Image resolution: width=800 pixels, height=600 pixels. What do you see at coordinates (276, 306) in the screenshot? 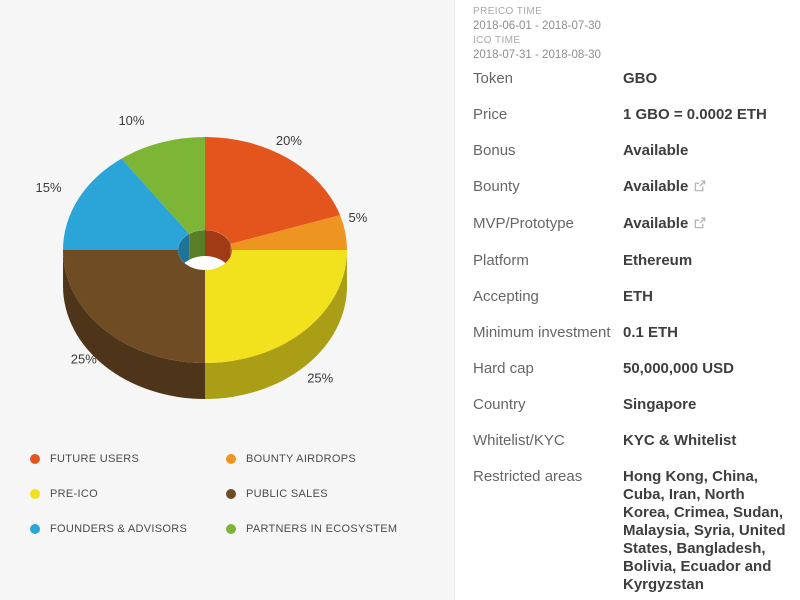
I see `pie-slice-pre-ico` at bounding box center [276, 306].